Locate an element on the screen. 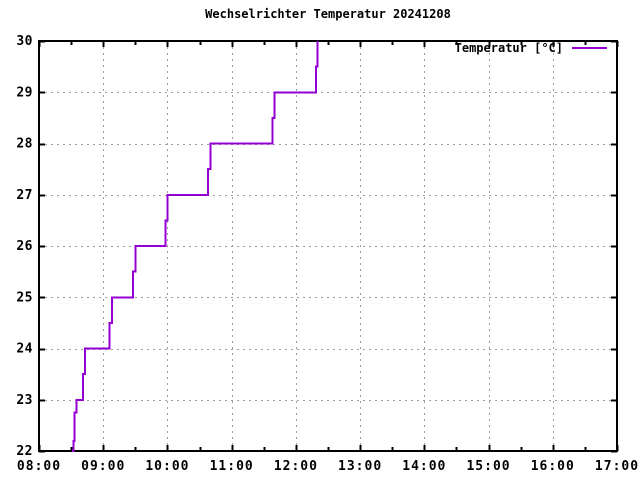 The height and width of the screenshot is (480, 640). x-tick-label: 10:00 is located at coordinates (167, 466).